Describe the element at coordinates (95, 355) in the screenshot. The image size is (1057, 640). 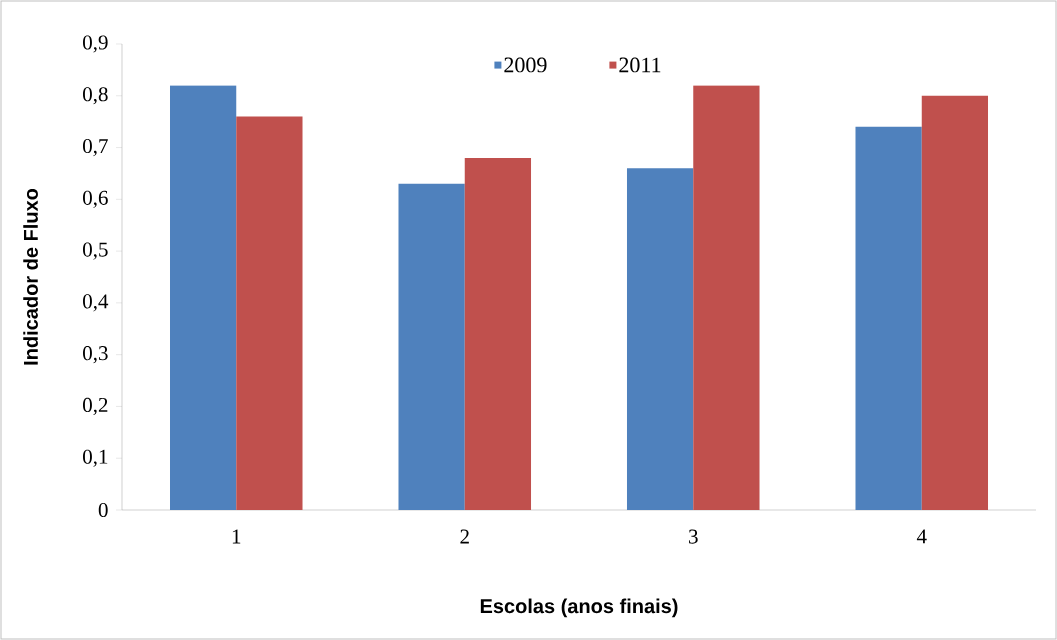
I see `y-tick-label: 0,3` at that location.